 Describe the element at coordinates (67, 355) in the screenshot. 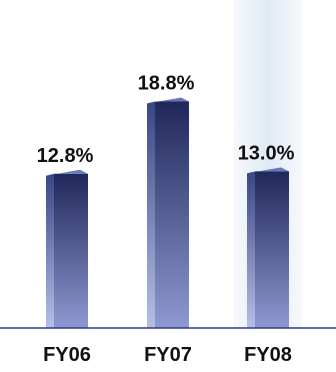

I see `category-label-fy06: FY06` at that location.